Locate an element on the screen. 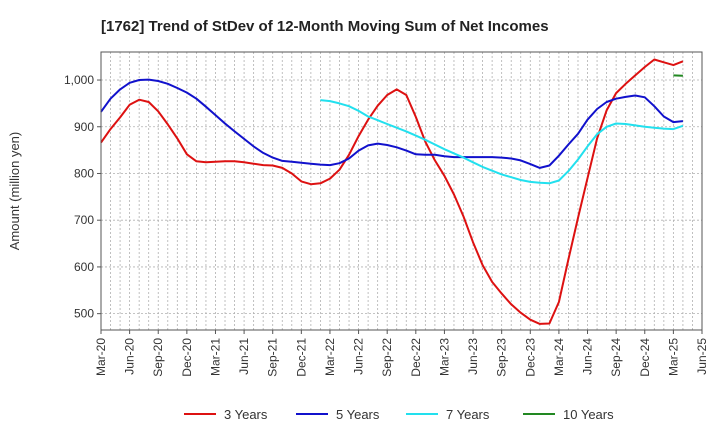  x-tick-label: Mar-25 is located at coordinates (673, 357).